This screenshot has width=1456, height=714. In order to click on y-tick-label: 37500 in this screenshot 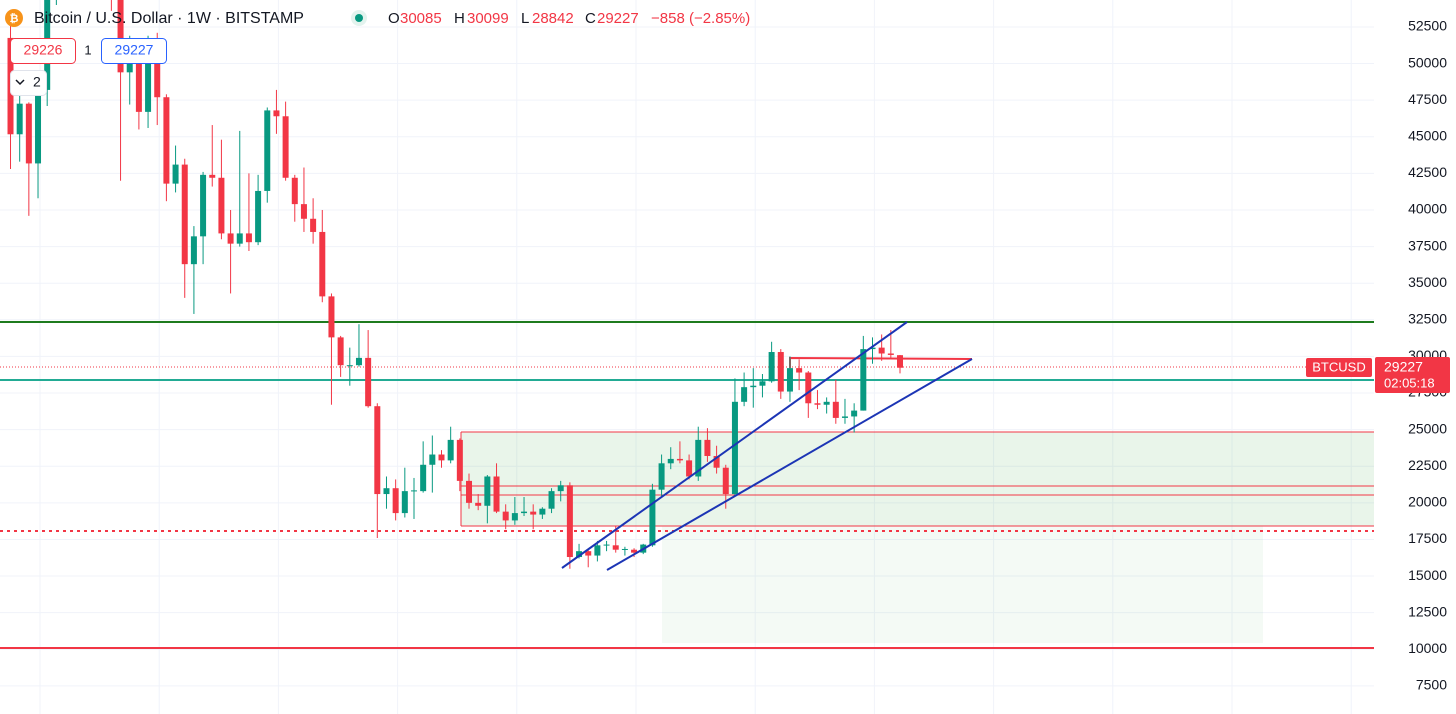, I will do `click(1427, 245)`.